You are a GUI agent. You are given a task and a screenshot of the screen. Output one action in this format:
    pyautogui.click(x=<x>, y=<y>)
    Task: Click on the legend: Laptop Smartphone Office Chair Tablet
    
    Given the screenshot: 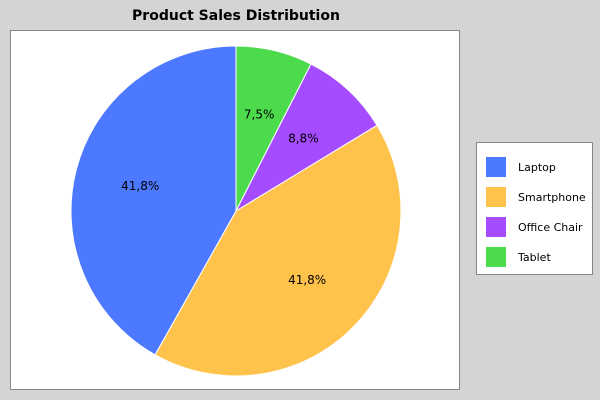 What is the action you would take?
    pyautogui.click(x=534, y=208)
    